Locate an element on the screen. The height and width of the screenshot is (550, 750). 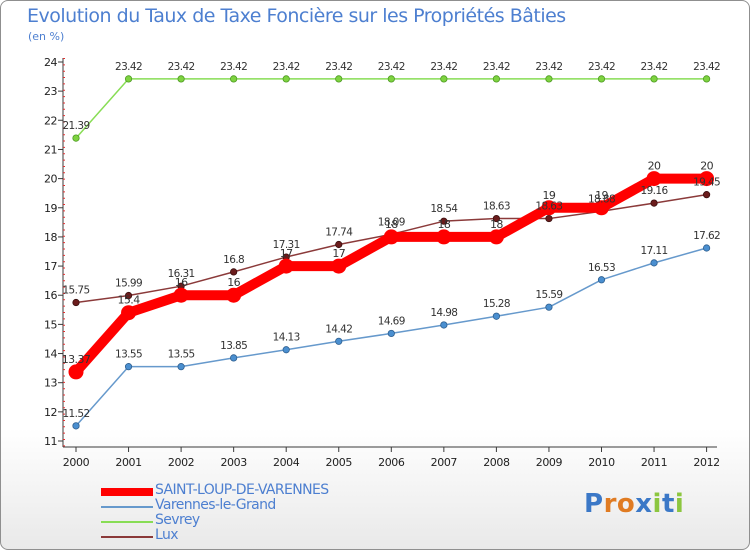
y-tick-label: 24 is located at coordinates (50, 62).